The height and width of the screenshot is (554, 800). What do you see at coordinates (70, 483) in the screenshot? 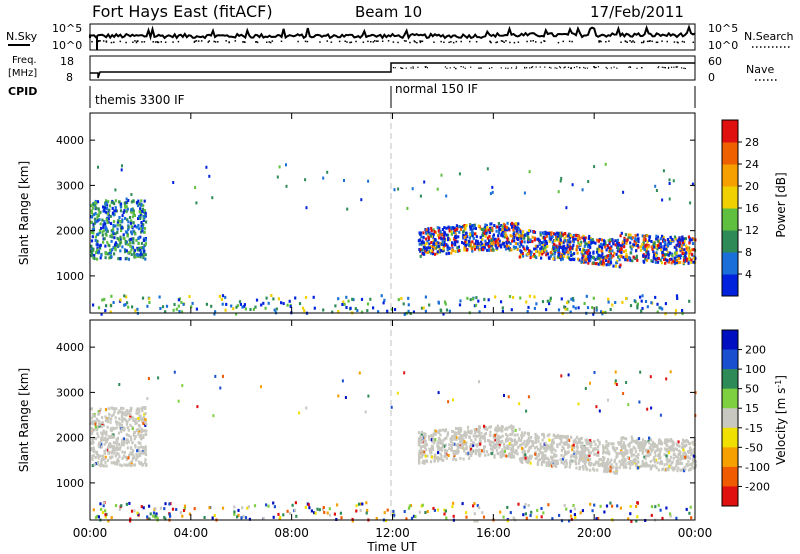
I see `y-tick-label: 1000` at bounding box center [70, 483].